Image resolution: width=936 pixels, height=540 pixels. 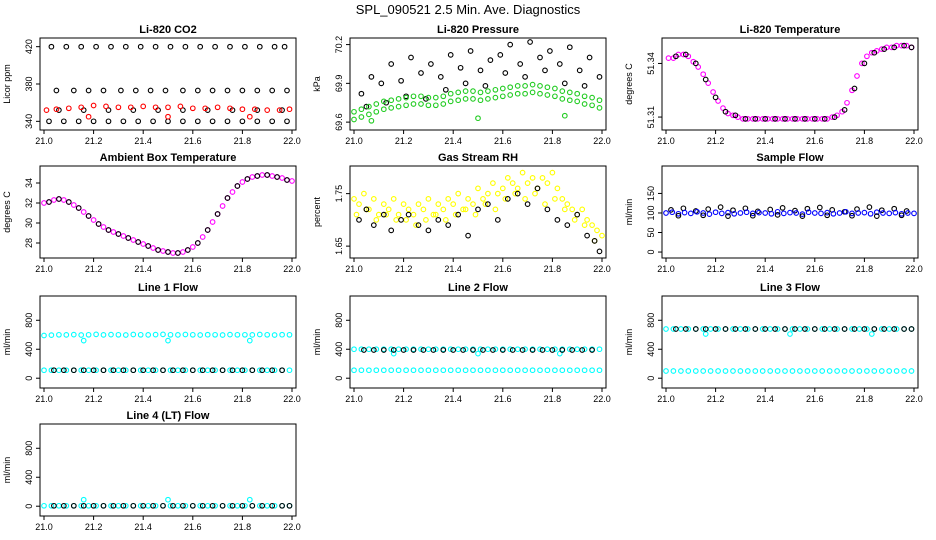 I want to click on x-tick-label: 21.4, so click(x=143, y=527).